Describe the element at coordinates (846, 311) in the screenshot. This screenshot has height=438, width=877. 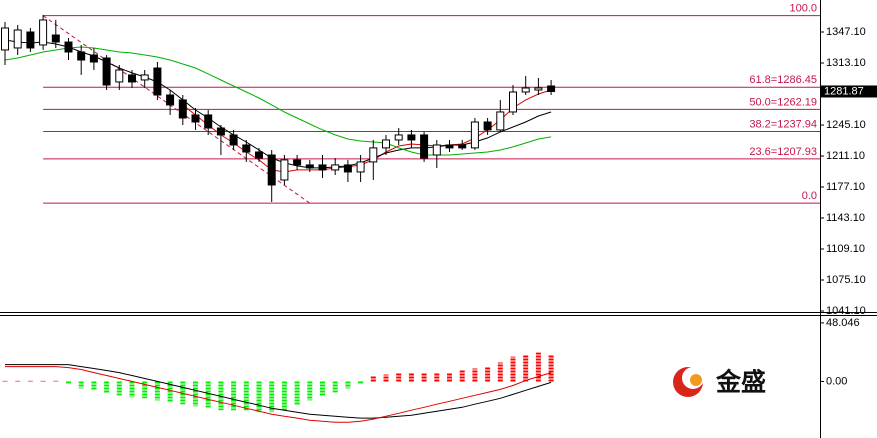
I see `y-tick-label: 1041.10` at that location.